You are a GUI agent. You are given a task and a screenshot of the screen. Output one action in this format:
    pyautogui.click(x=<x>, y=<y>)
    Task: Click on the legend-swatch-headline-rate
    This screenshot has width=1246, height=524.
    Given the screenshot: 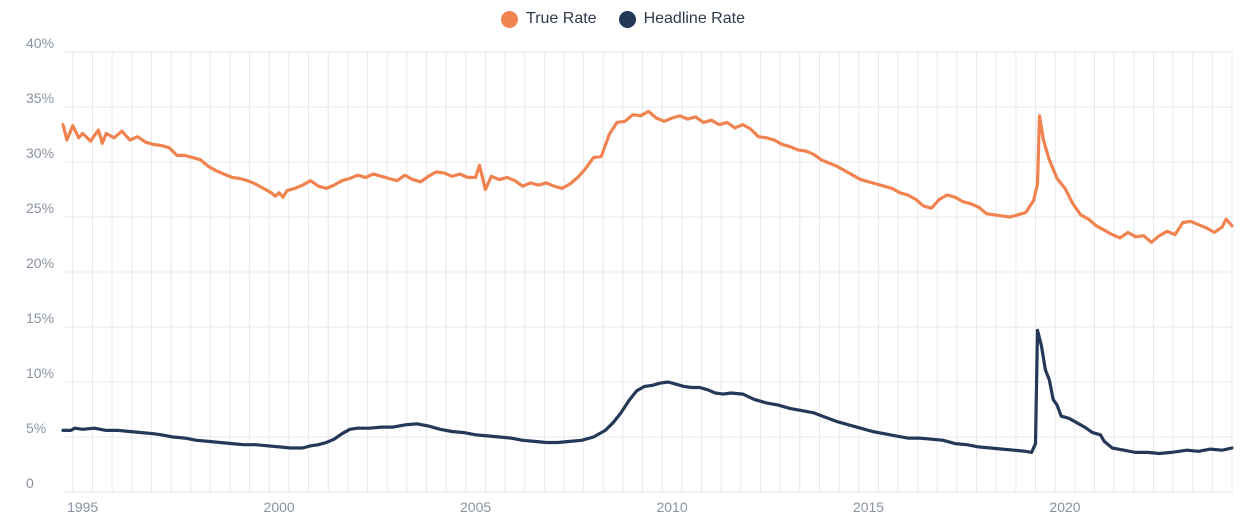 What is the action you would take?
    pyautogui.click(x=627, y=19)
    